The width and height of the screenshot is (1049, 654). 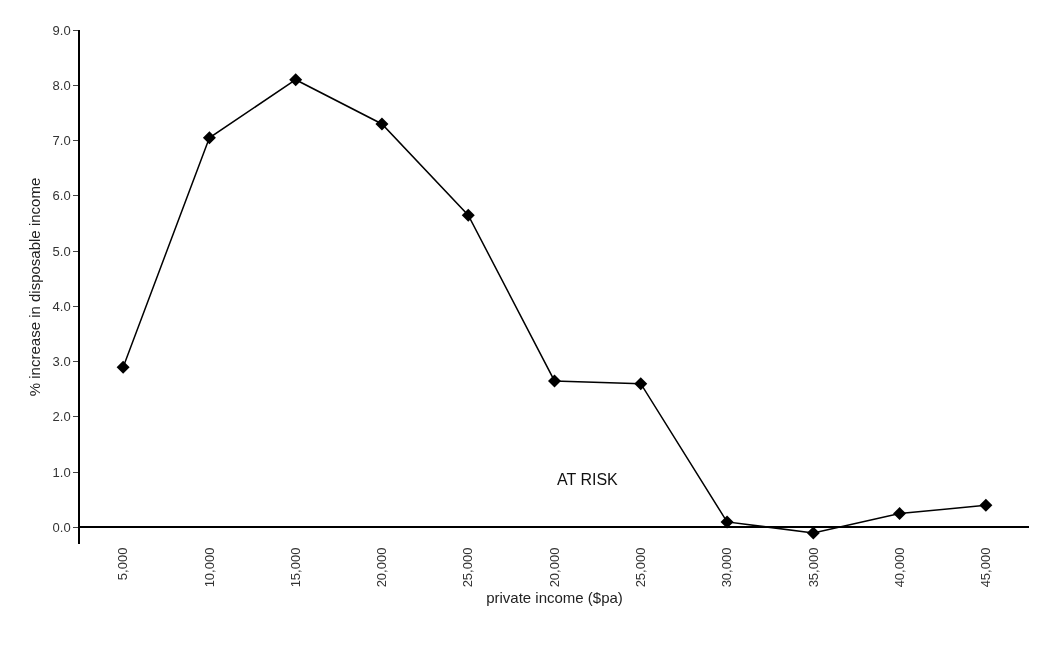 I want to click on y-tick-label: 2.0, so click(x=61, y=417).